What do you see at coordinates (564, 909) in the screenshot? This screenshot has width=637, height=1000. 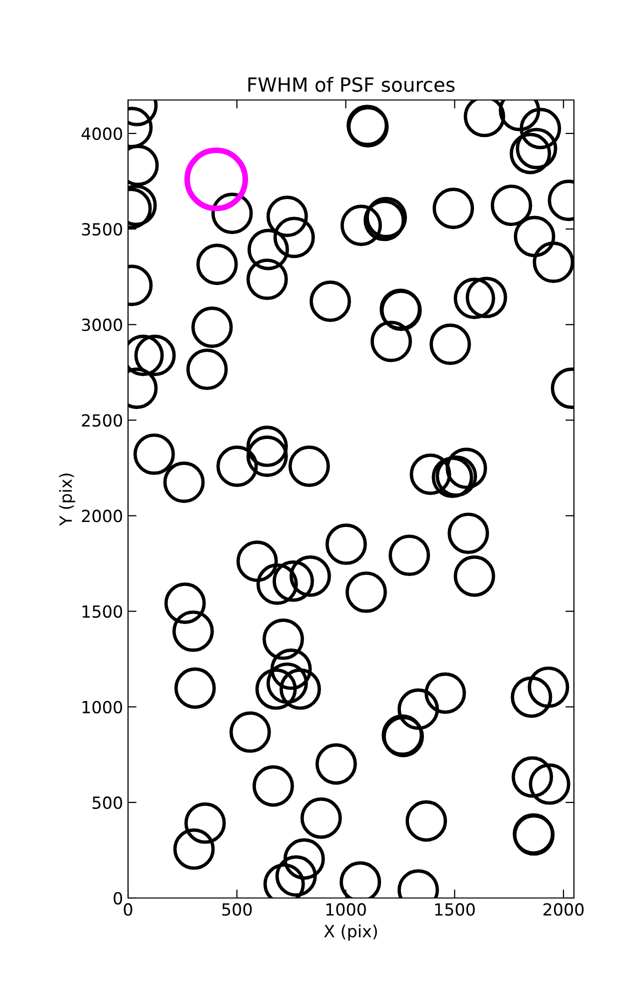 I see `x-tick-label: 2000` at bounding box center [564, 909].